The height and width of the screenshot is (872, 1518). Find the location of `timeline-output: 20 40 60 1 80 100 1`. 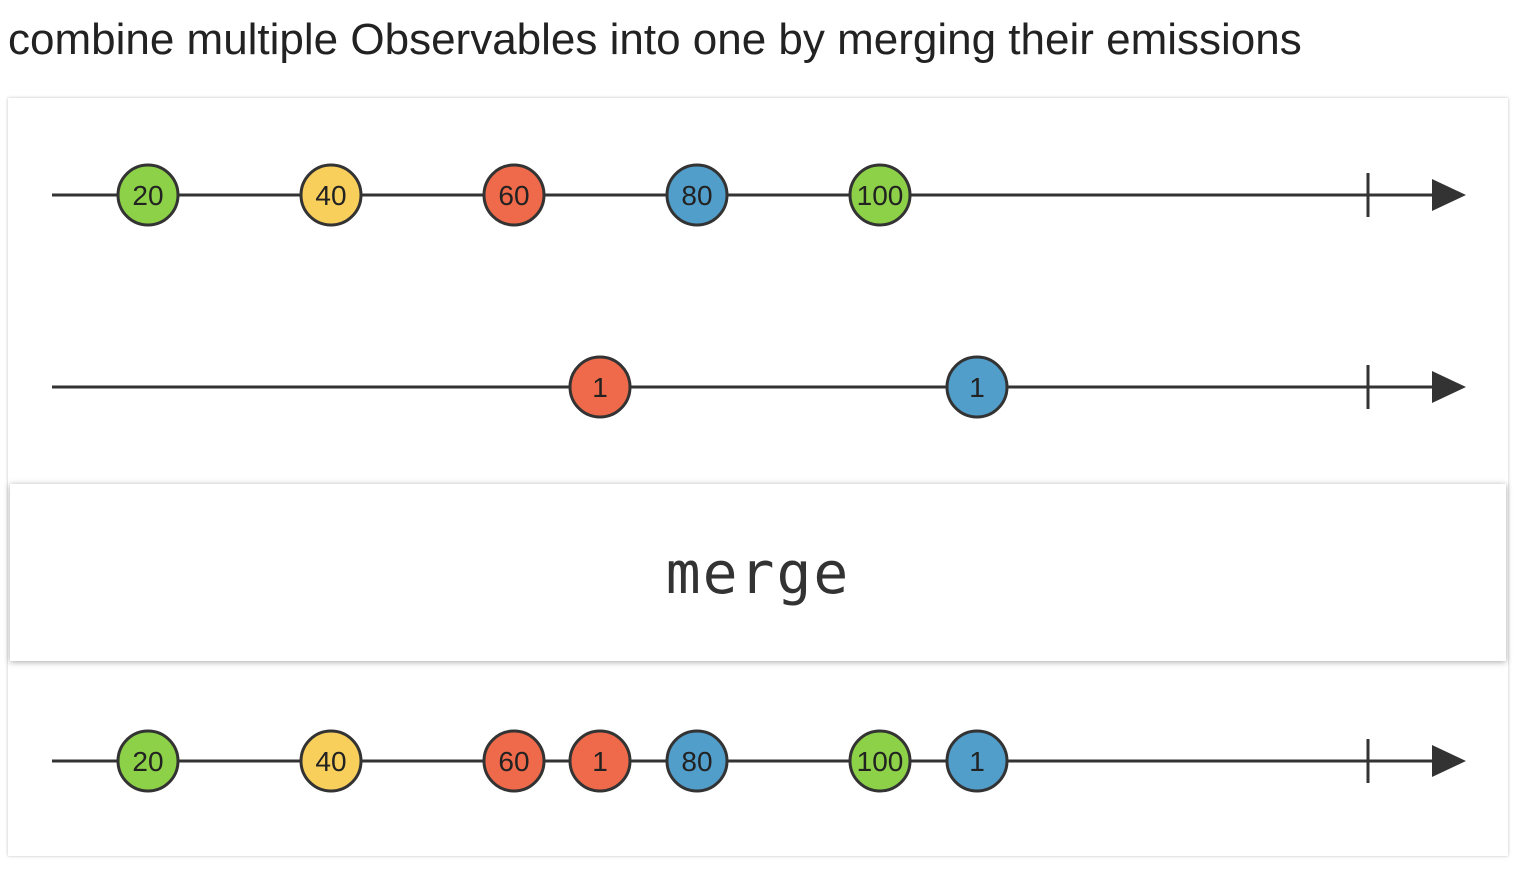

timeline-output: 20 40 60 1 80 100 1 is located at coordinates (759, 761).